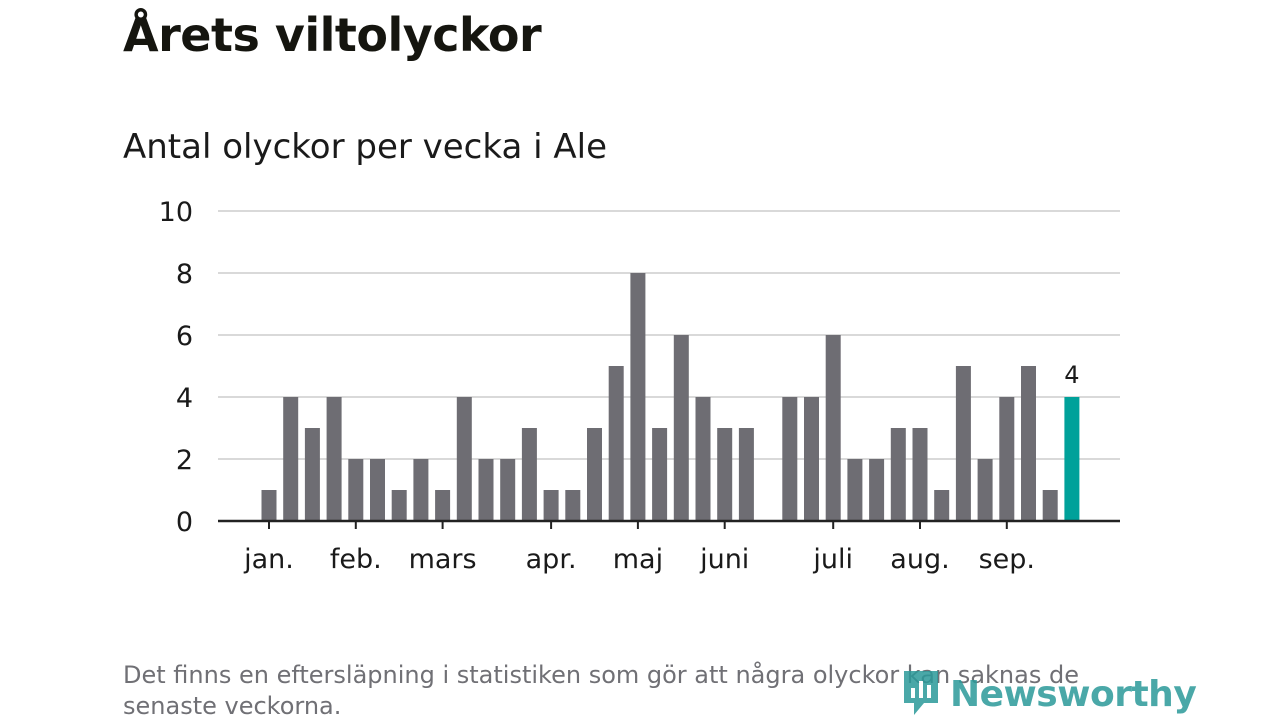  I want to click on y-axis-ticks: 0 2 4 6 8 10, so click(176, 367).